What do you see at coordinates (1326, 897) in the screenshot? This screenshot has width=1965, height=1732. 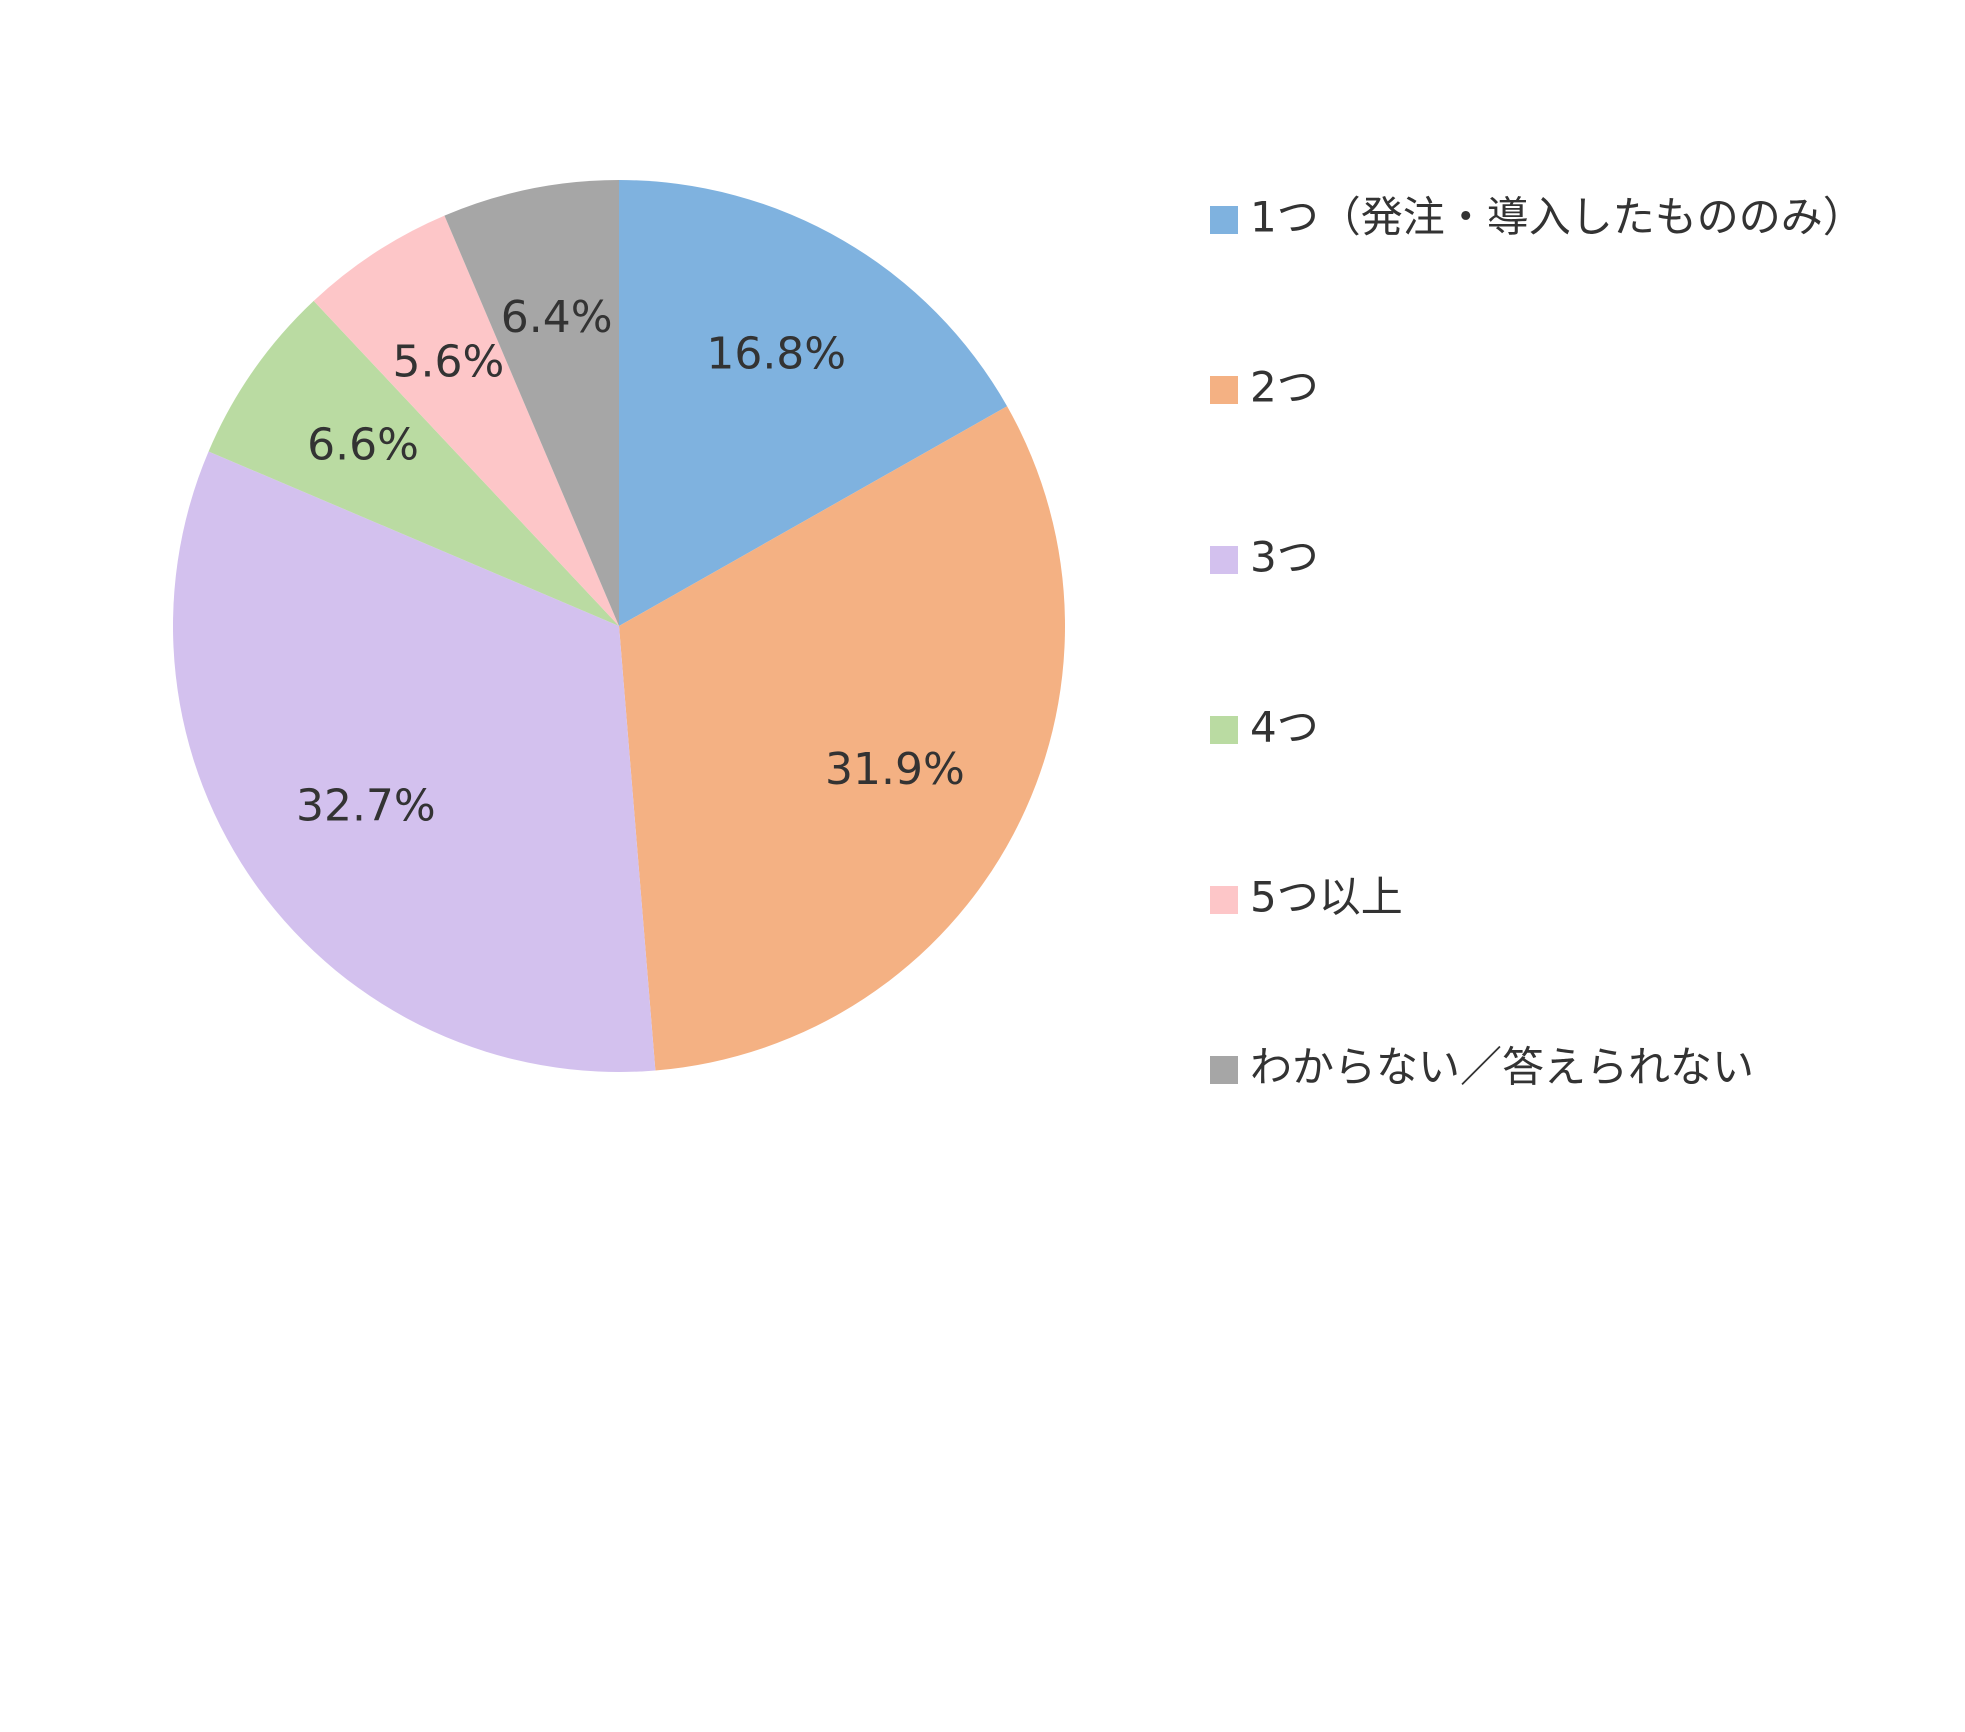 I see `legend-label: 5つ以上` at bounding box center [1326, 897].